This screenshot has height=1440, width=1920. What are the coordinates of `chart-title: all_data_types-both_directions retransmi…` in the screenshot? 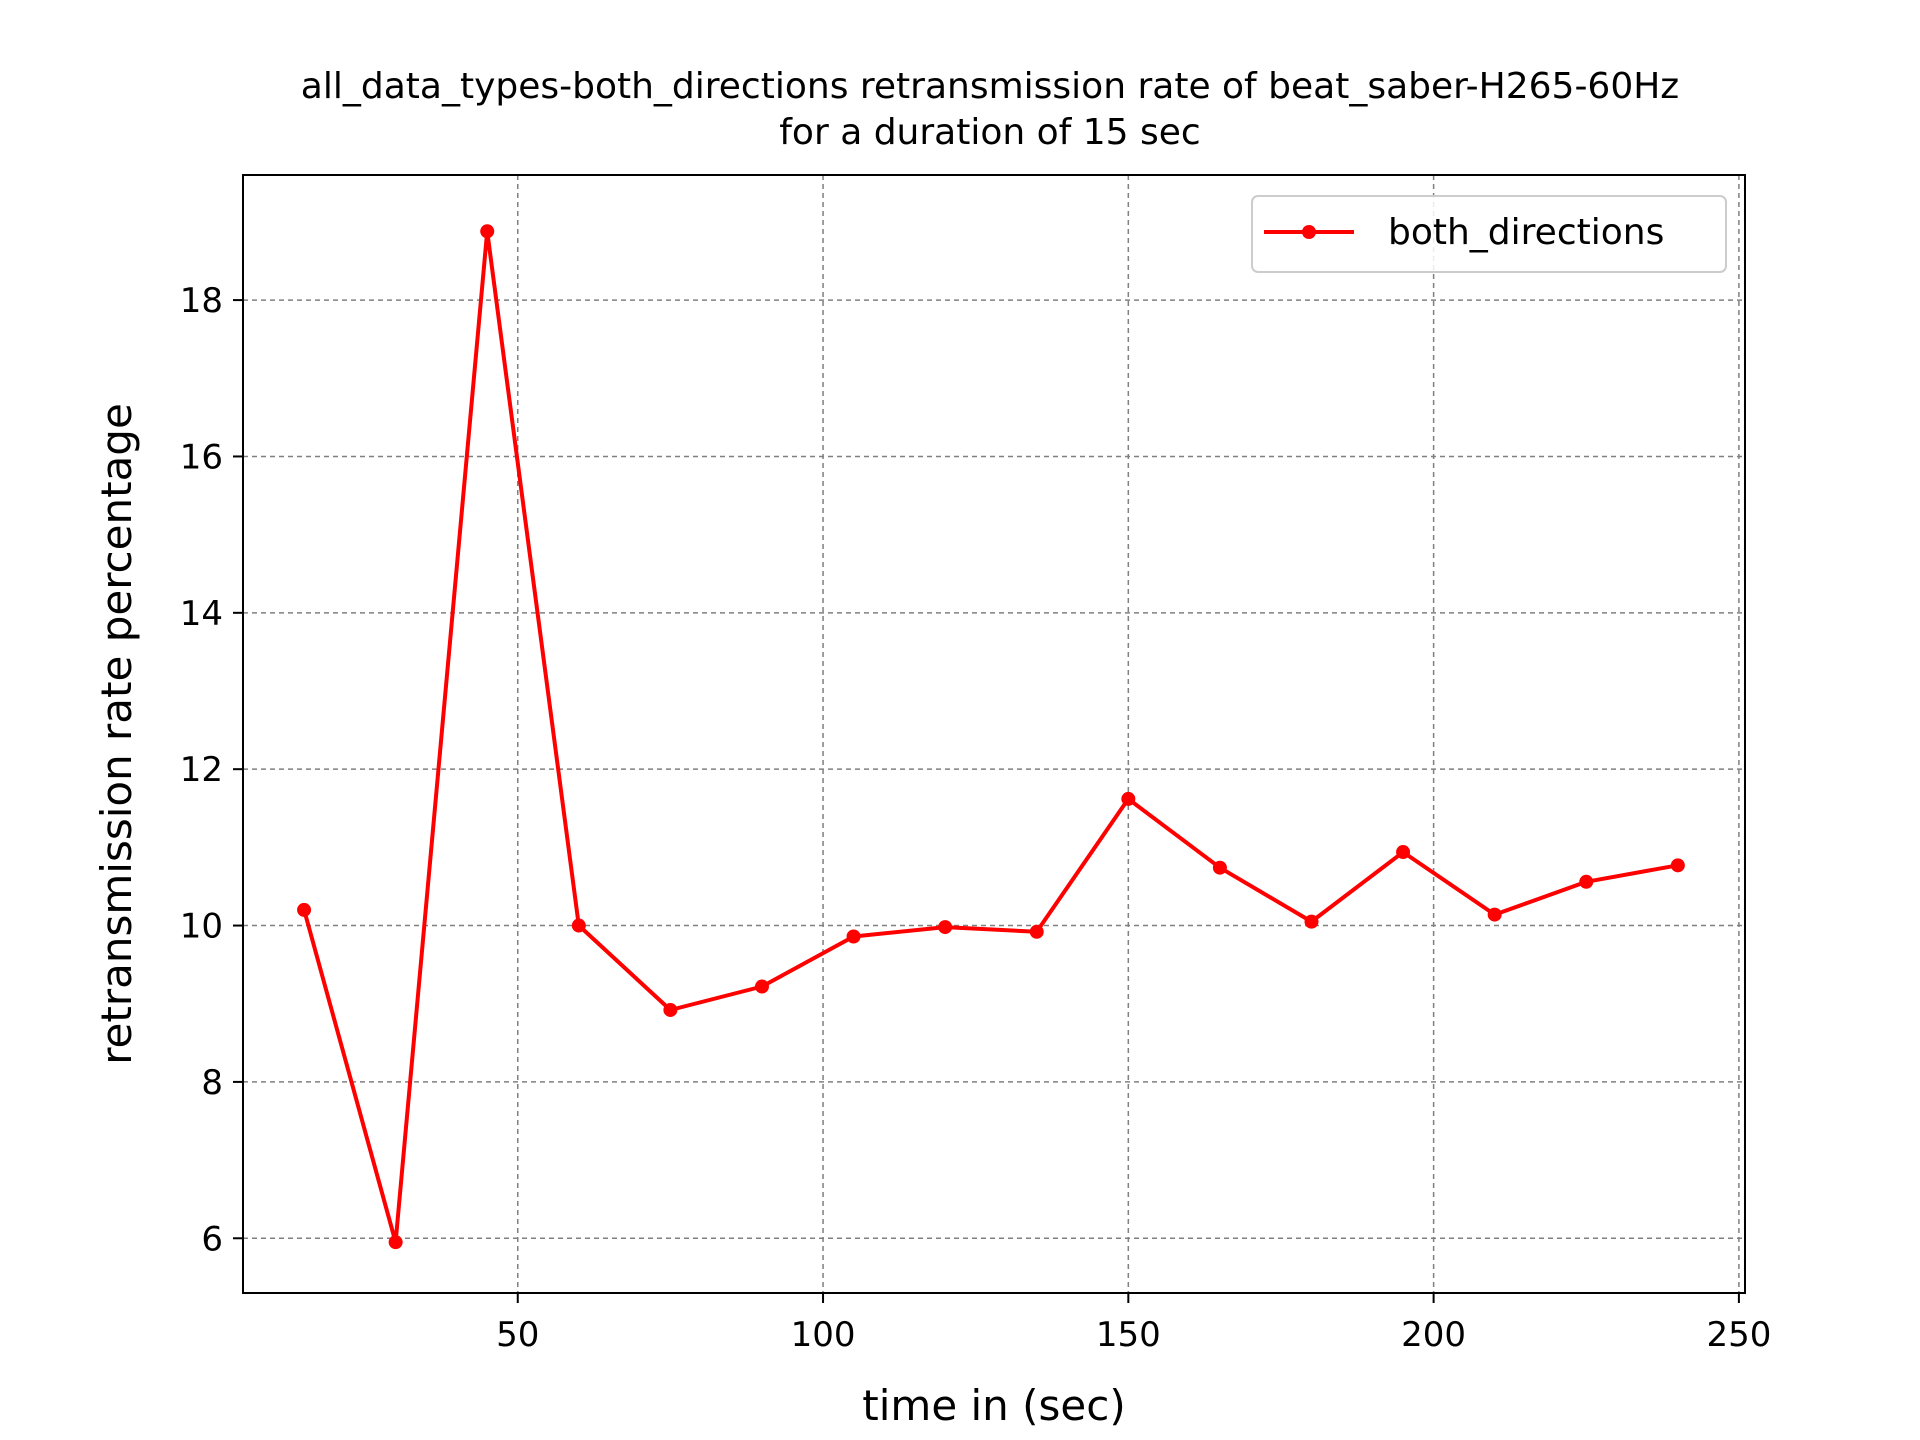 It's located at (990, 86).